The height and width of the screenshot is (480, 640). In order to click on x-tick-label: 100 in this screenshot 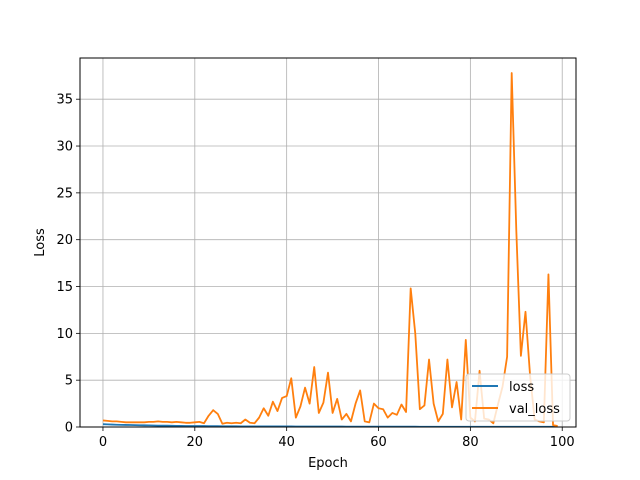, I will do `click(562, 442)`.